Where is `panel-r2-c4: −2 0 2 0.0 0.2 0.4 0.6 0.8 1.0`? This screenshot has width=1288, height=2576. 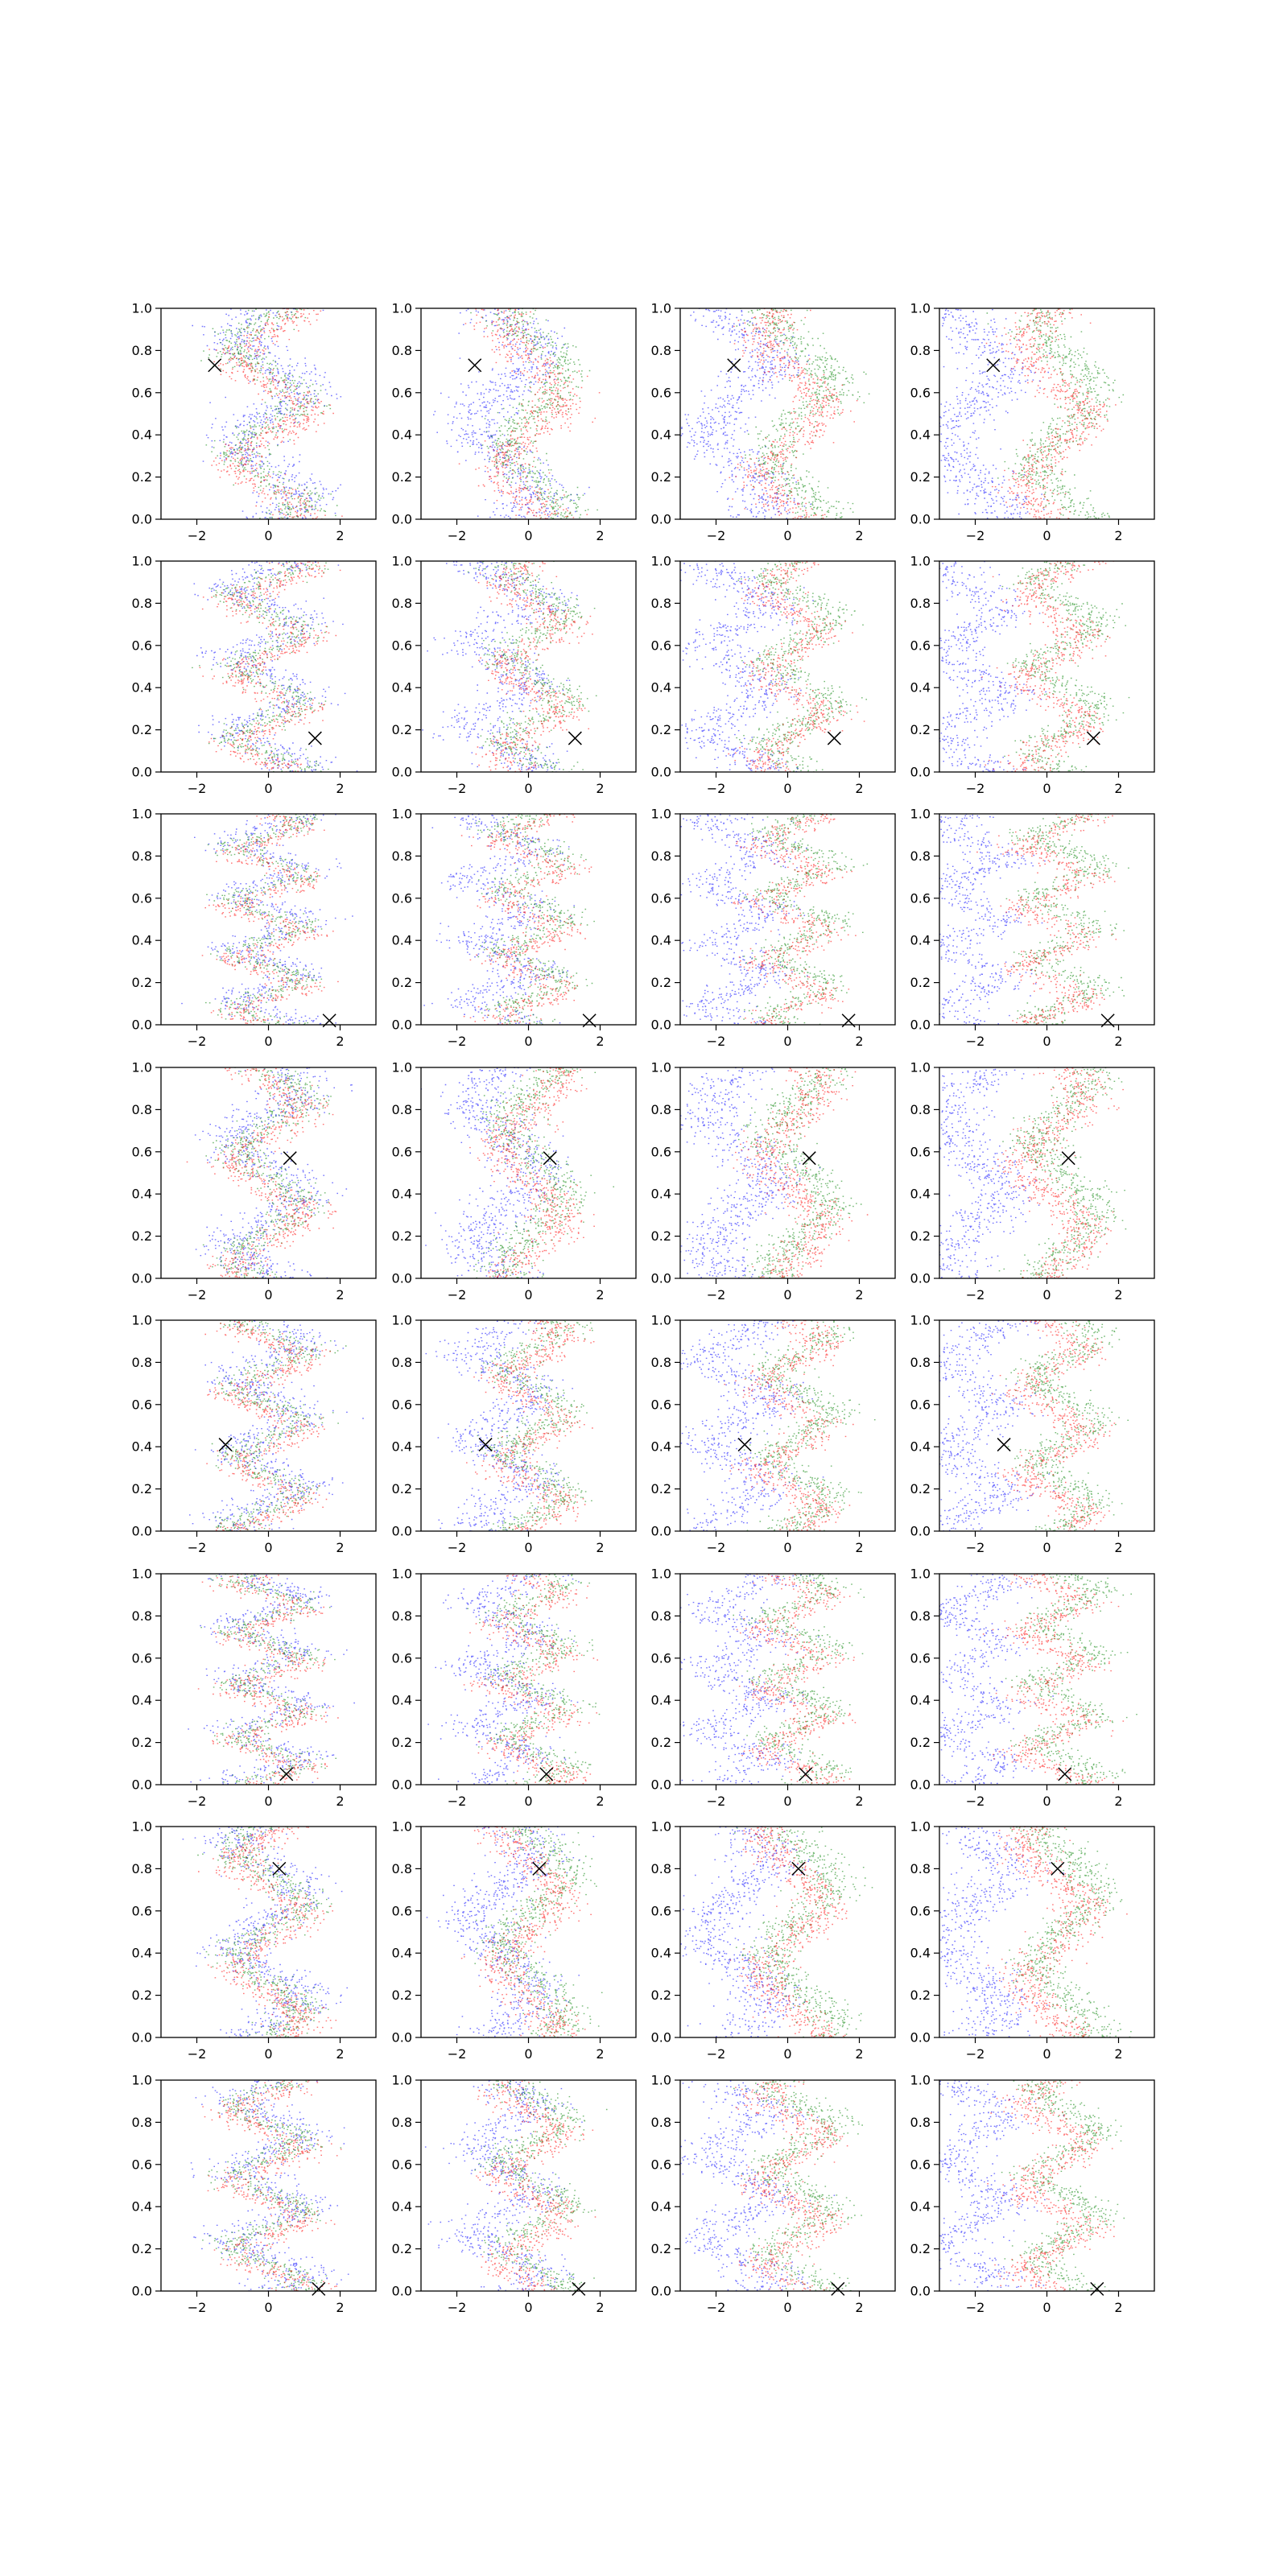
panel-r2-c4: −2 0 2 0.0 0.2 0.4 0.6 0.8 1.0 is located at coordinates (1032, 675).